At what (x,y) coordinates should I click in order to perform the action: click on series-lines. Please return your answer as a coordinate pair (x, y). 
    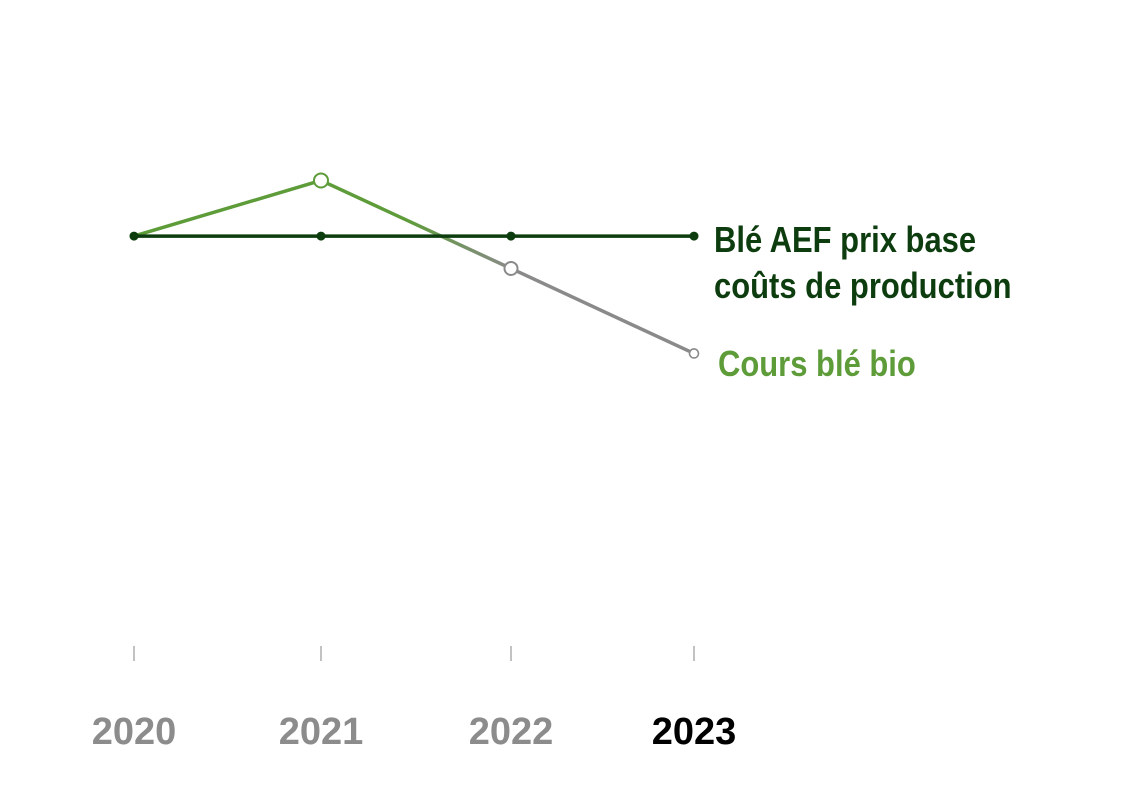
    Looking at the image, I should click on (414, 267).